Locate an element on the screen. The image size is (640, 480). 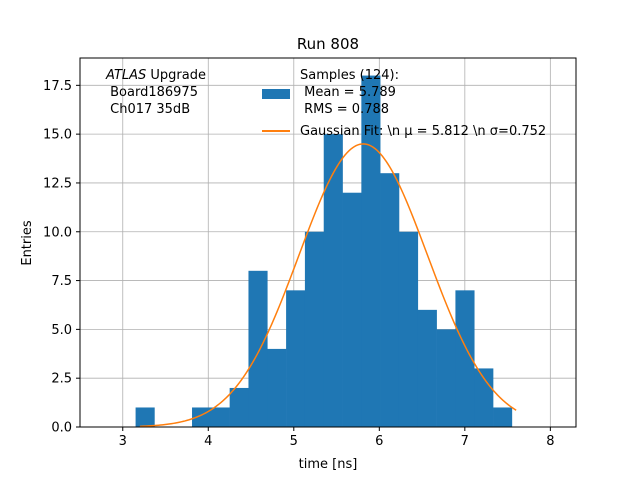
legend-histogram-swatch is located at coordinates (276, 94).